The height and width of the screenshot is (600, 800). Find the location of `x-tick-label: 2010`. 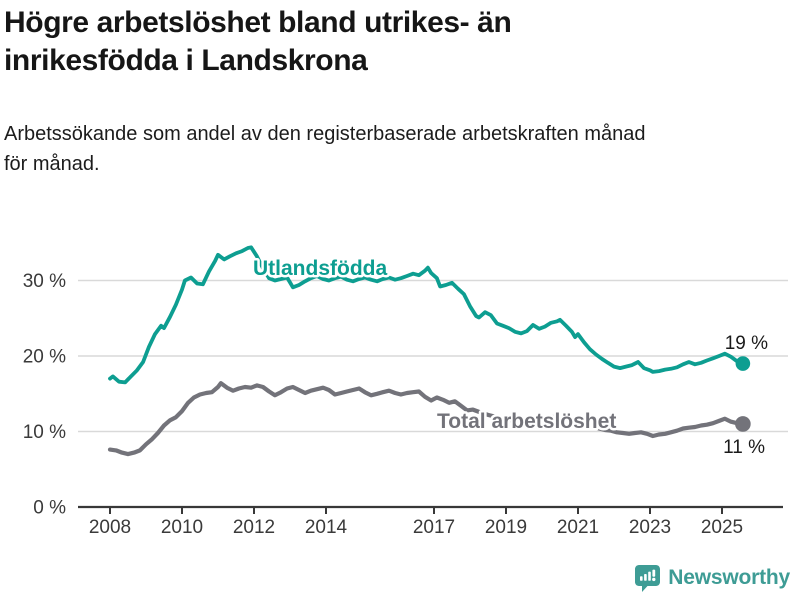

x-tick-label: 2010 is located at coordinates (182, 527).